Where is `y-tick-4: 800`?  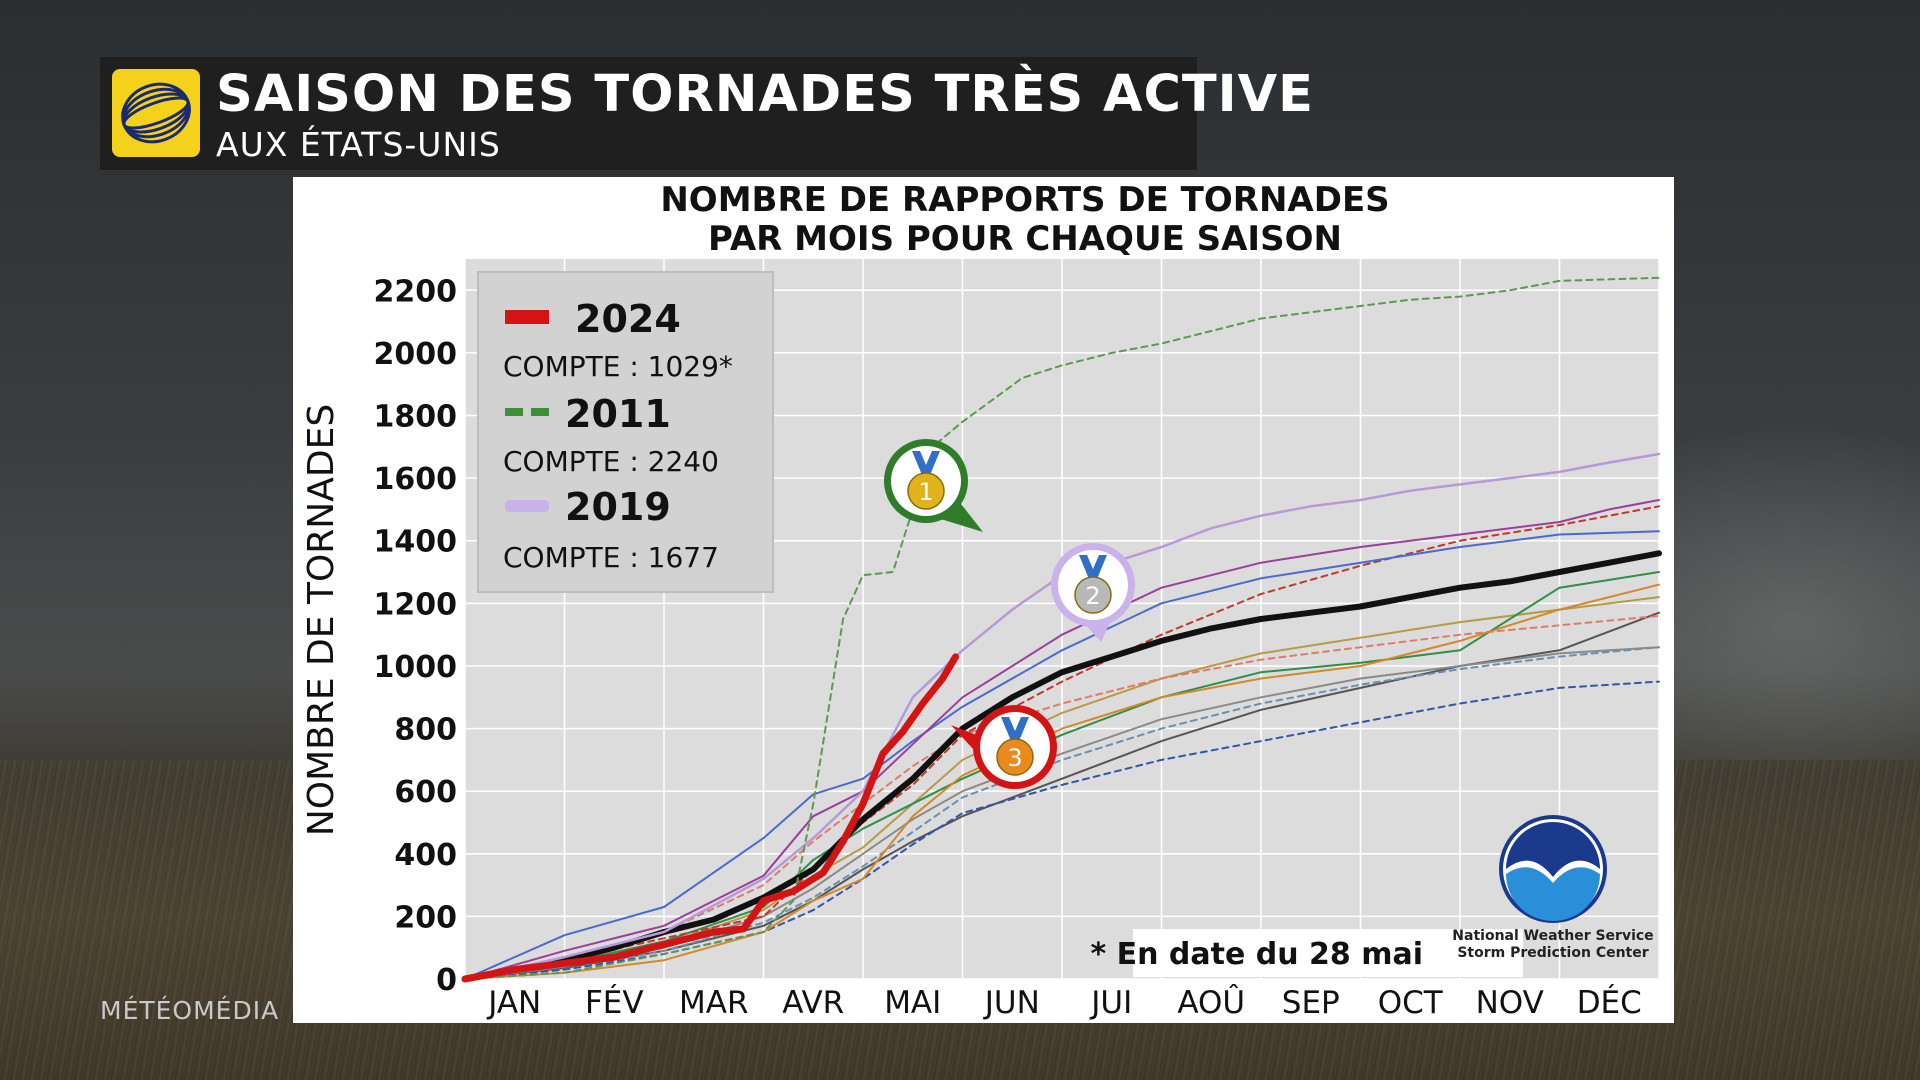 y-tick-4: 800 is located at coordinates (425, 730).